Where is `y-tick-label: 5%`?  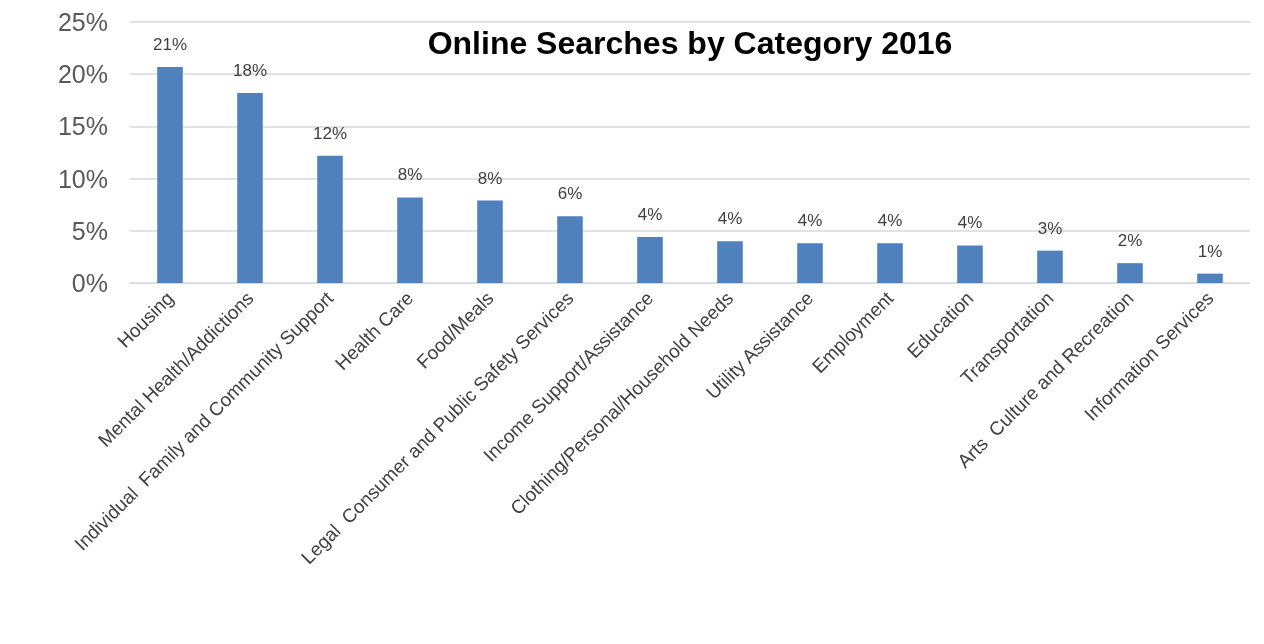
y-tick-label: 5% is located at coordinates (89, 230).